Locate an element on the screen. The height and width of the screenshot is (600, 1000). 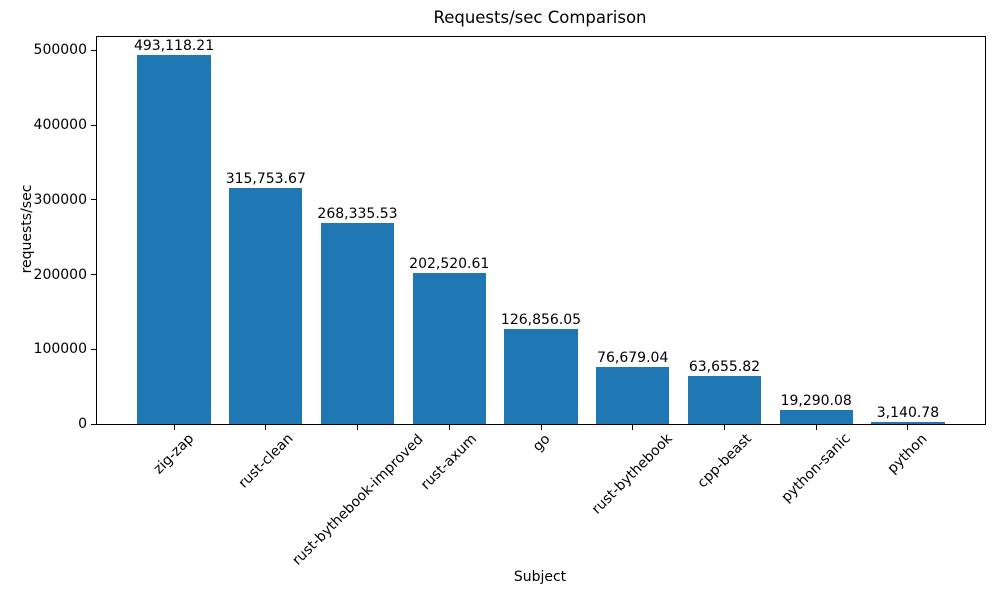
x-tick-label: rust-bythebook is located at coordinates (632, 474).